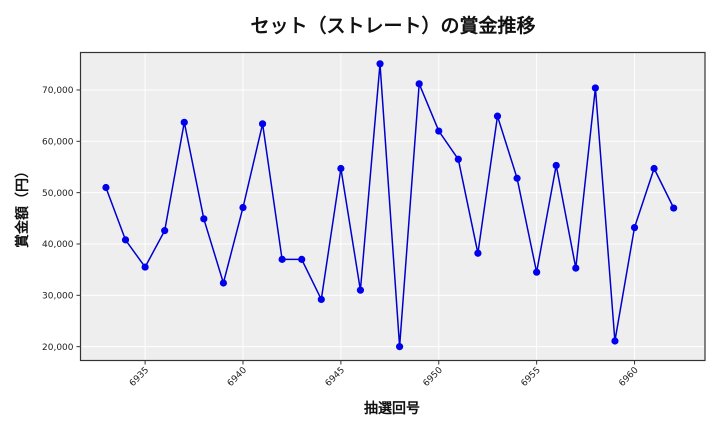 This screenshot has width=720, height=432. What do you see at coordinates (237, 376) in the screenshot?
I see `x-tick-label: 6940` at bounding box center [237, 376].